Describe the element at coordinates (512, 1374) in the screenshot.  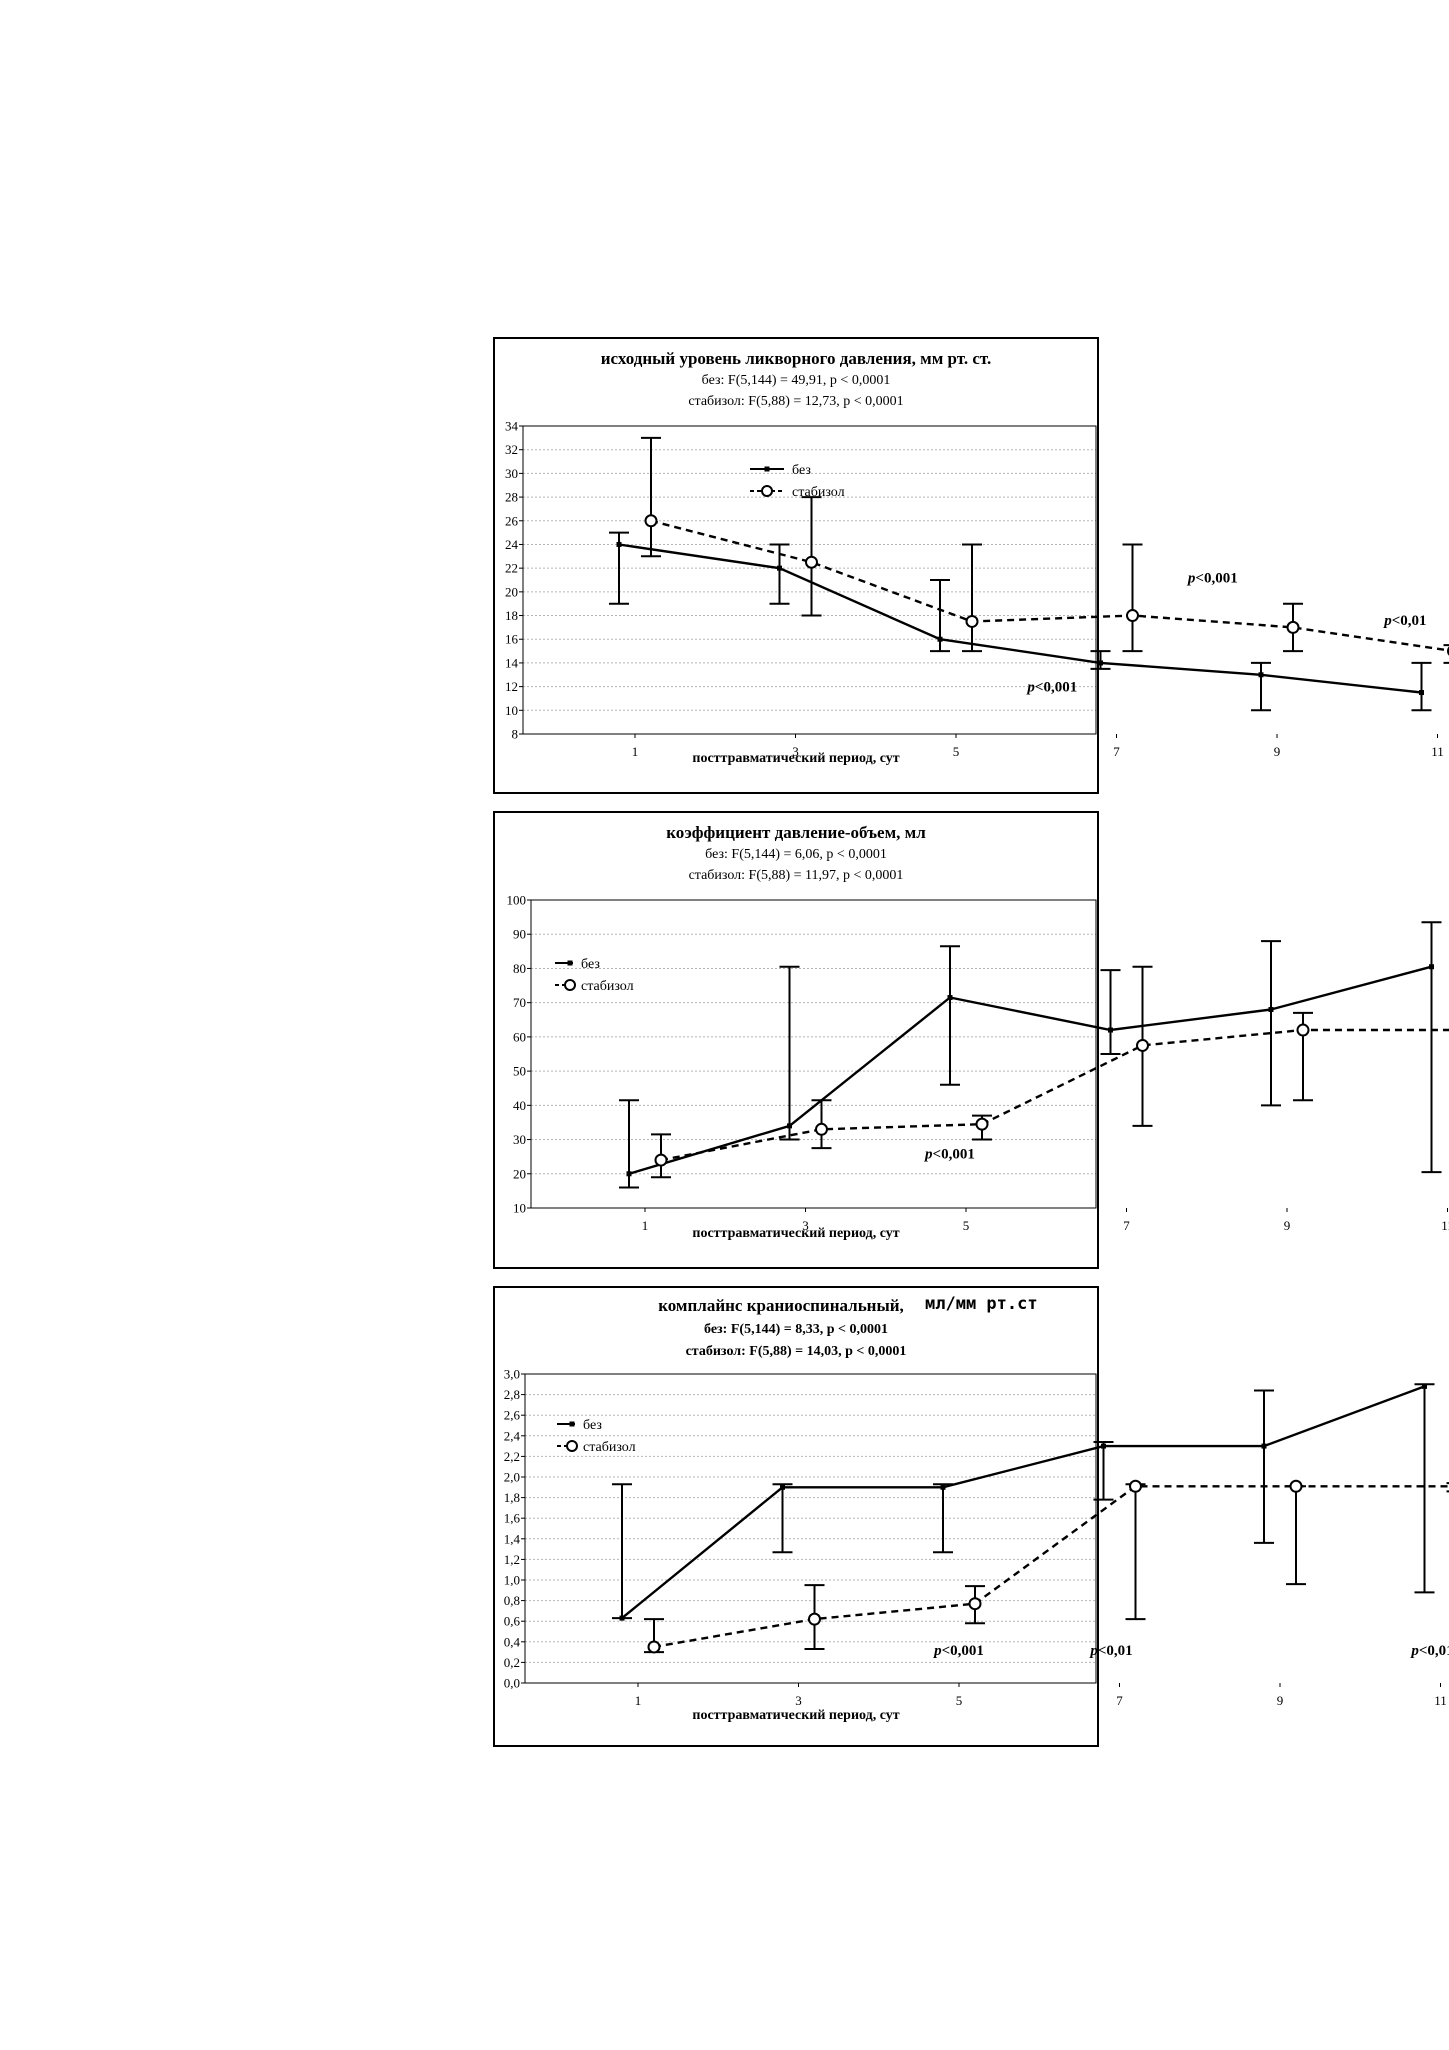
I see `y-tick-label: 3,0` at that location.